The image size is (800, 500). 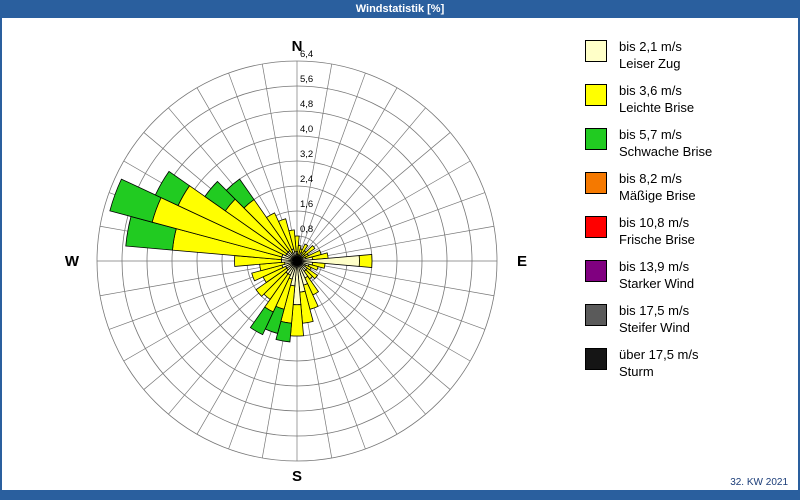 I want to click on radial-tick-label: 6,4, so click(x=306, y=54).